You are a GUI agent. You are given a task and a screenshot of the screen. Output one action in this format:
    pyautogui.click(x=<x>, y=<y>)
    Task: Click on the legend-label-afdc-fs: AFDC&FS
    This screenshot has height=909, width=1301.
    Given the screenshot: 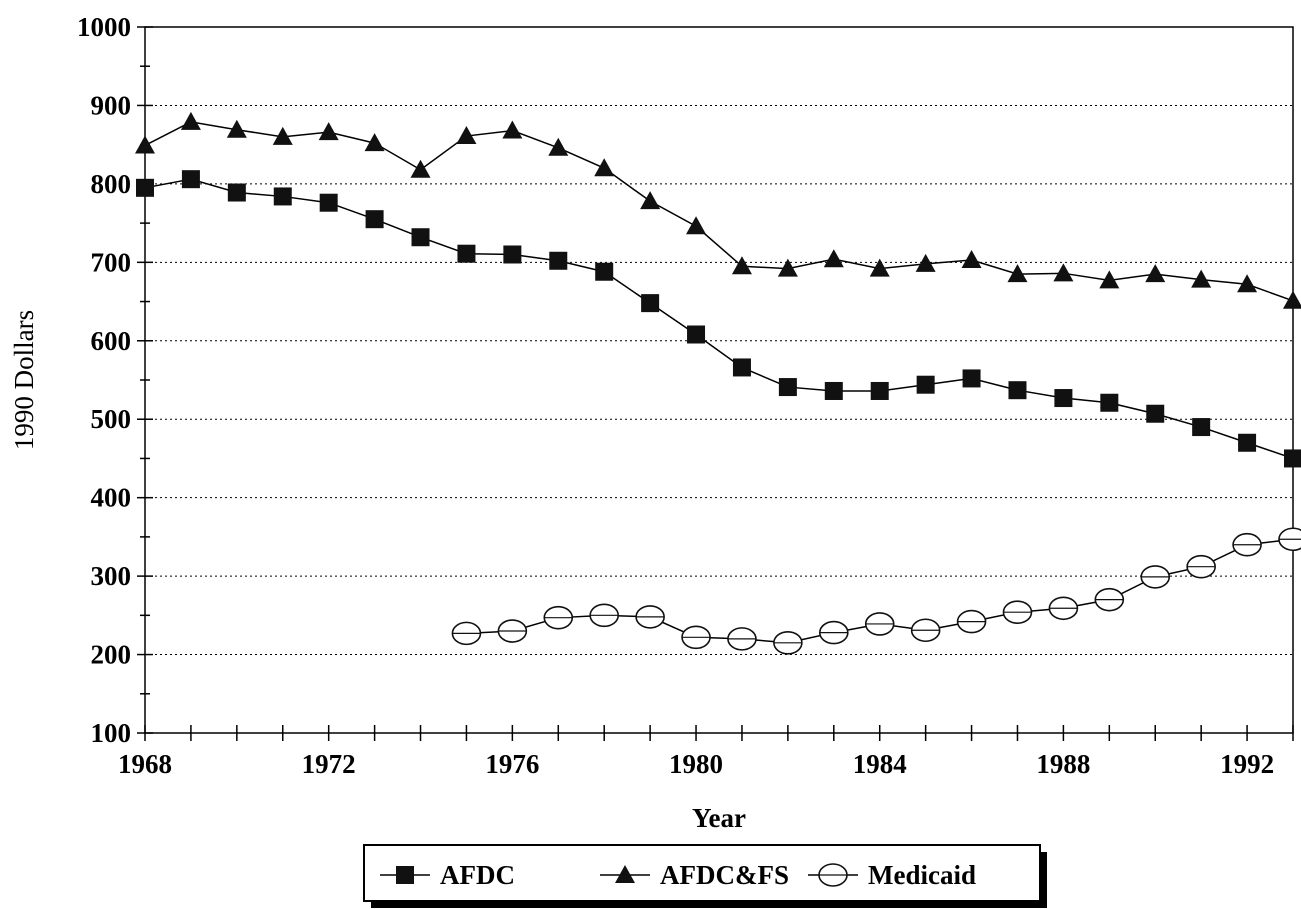 What is the action you would take?
    pyautogui.click(x=724, y=875)
    